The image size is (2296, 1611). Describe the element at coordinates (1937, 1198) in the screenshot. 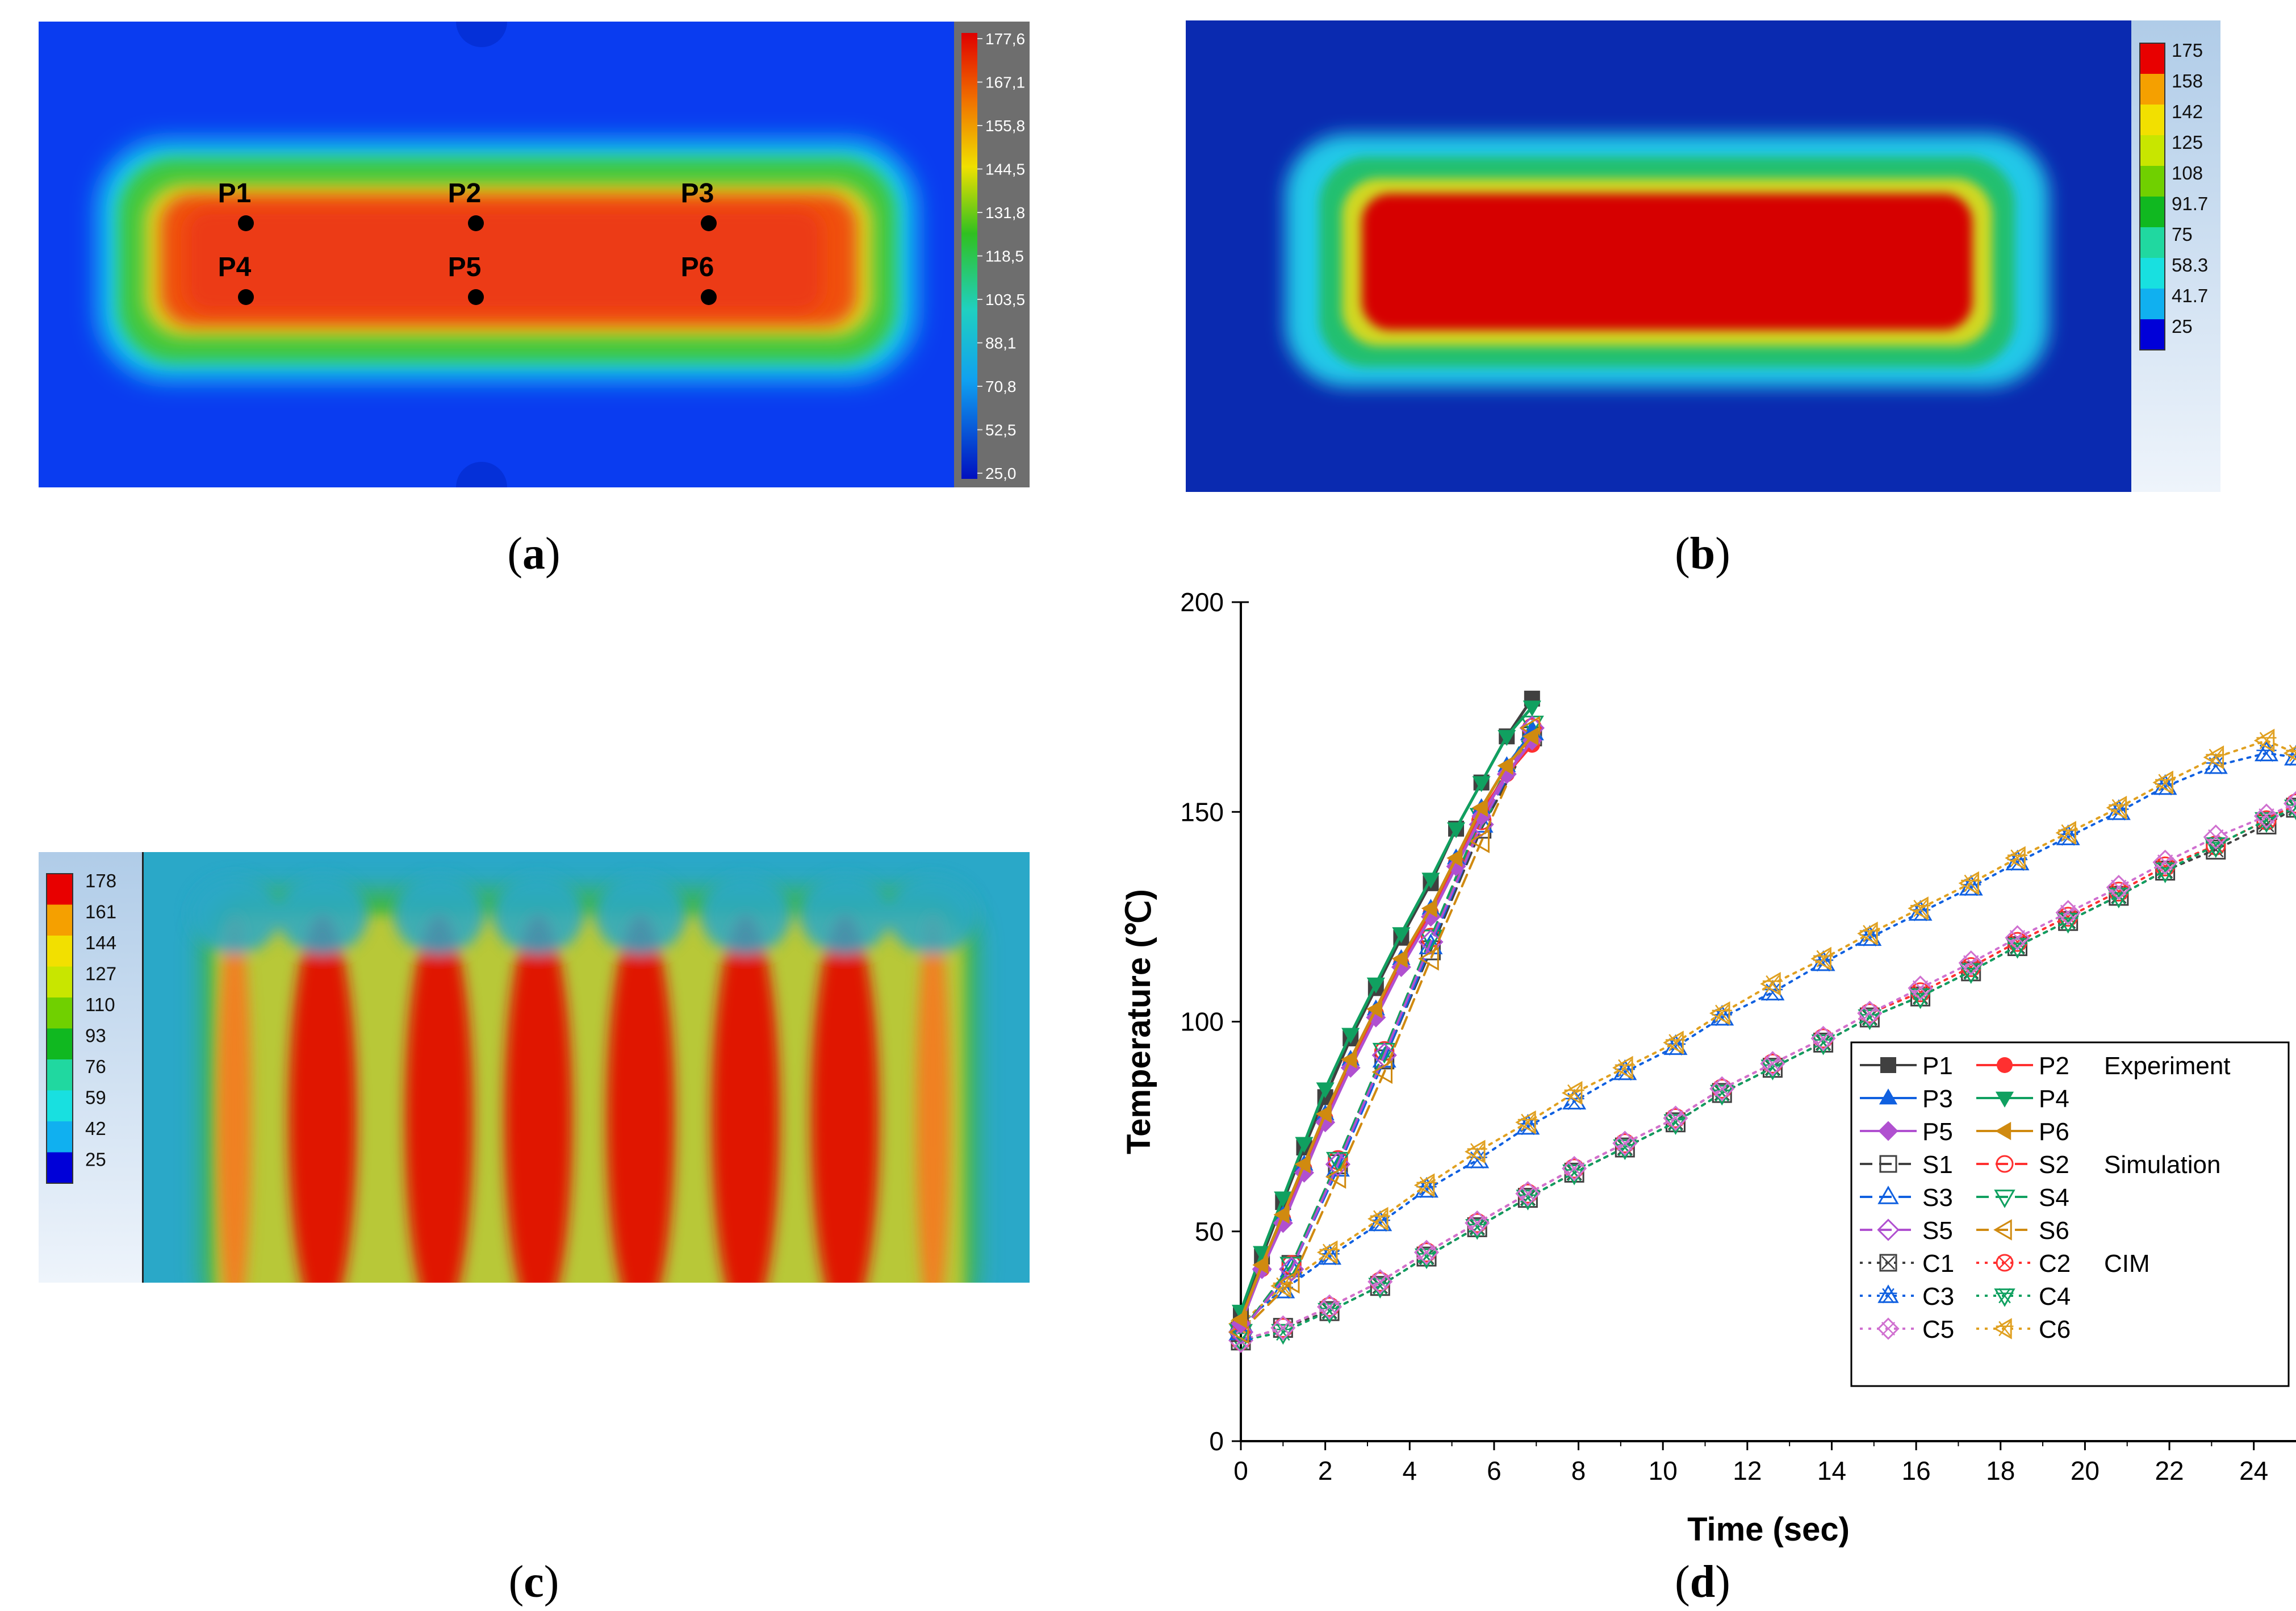

I see `legend-label: S3` at that location.